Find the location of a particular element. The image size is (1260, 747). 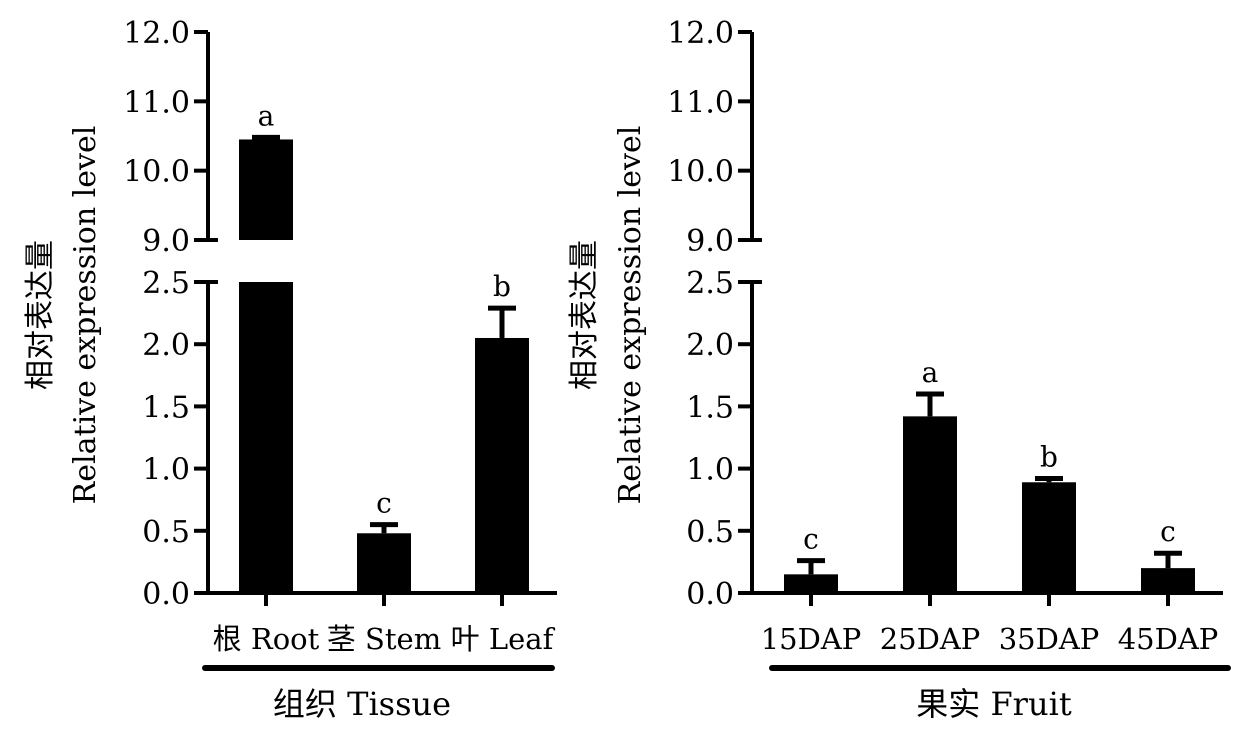

category-label: 茎 Stem is located at coordinates (384, 639).